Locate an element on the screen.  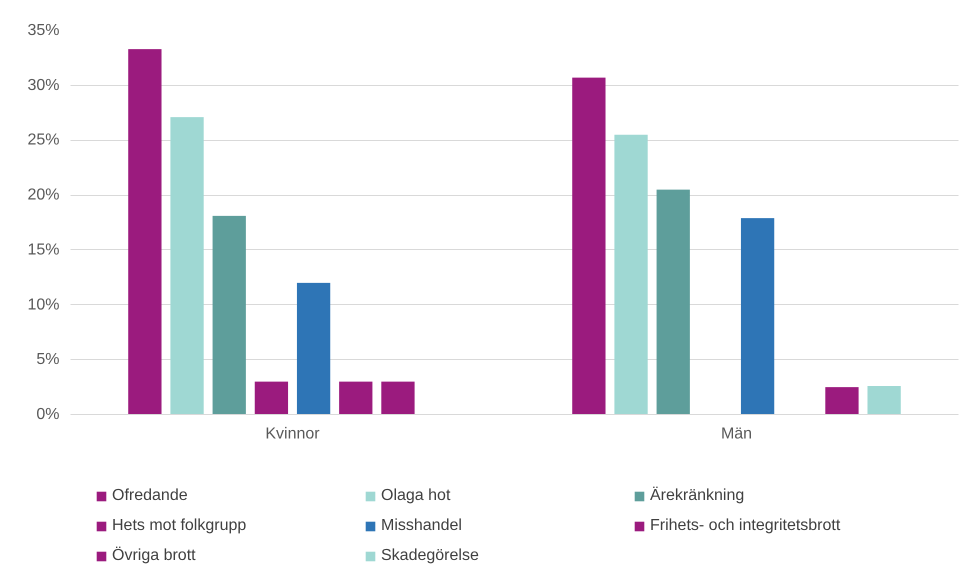
y-tick-label: 20% is located at coordinates (43, 195).